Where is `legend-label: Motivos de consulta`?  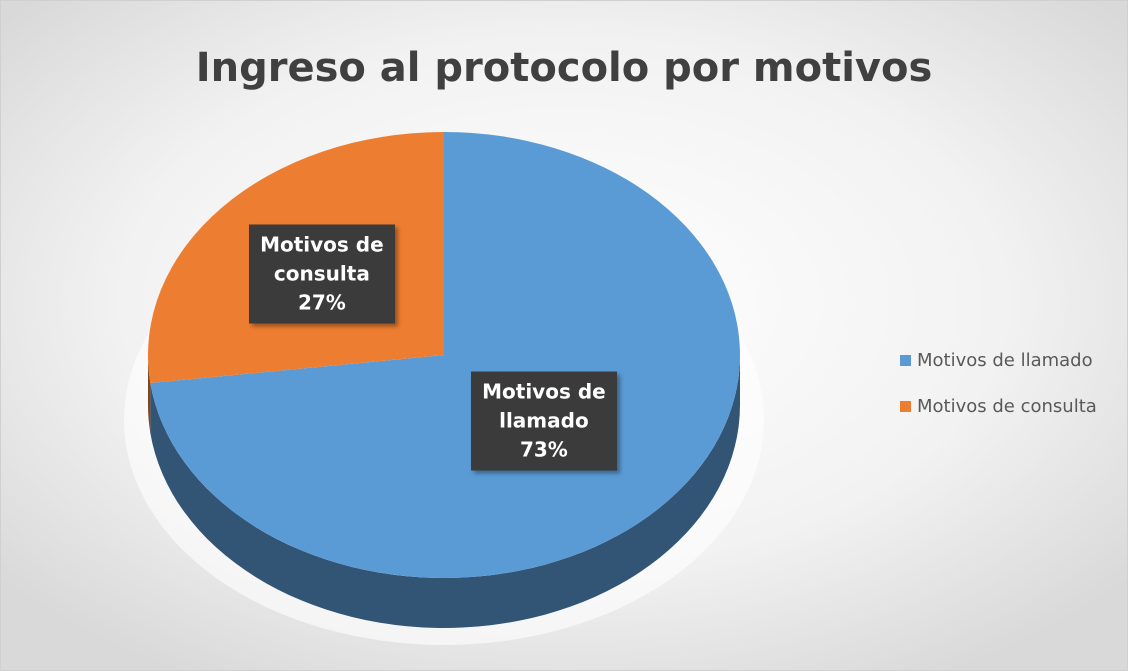
legend-label: Motivos de consulta is located at coordinates (1007, 406).